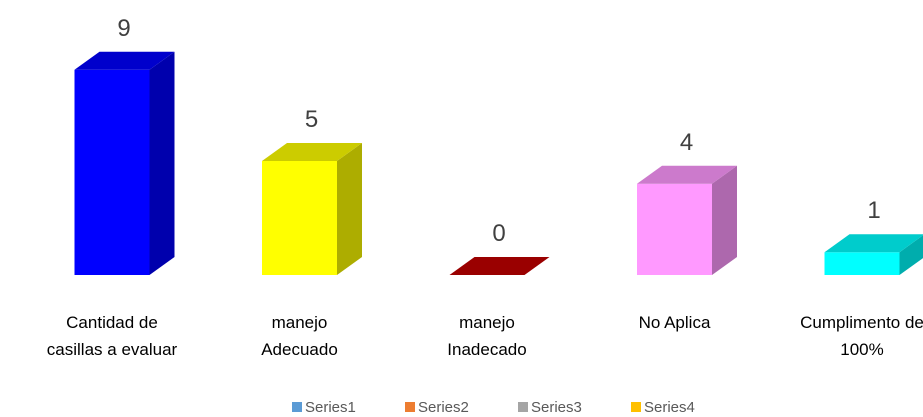 The width and height of the screenshot is (923, 417). I want to click on x-tick-label: manejo Inadecado, so click(487, 336).